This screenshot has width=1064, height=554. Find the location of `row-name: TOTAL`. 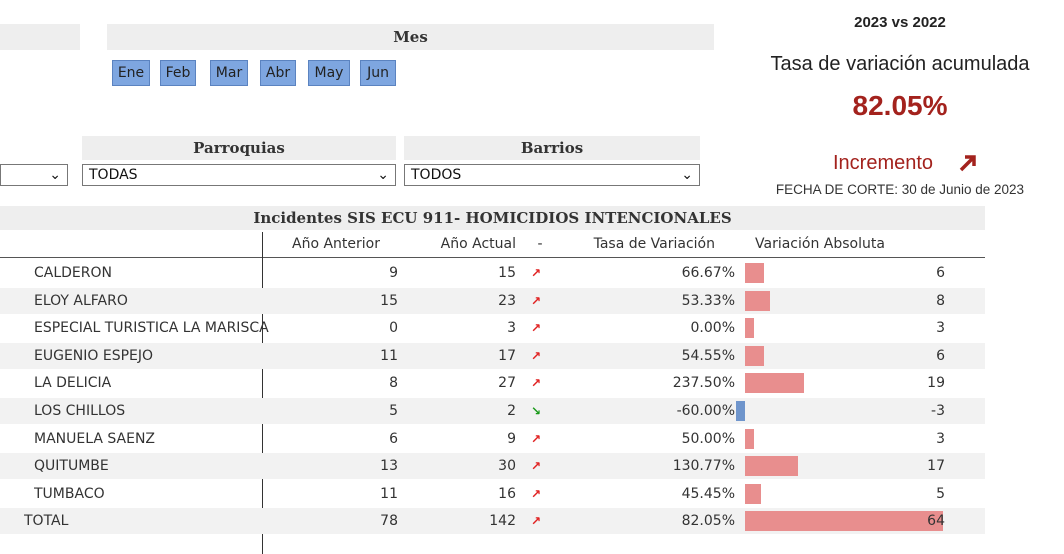

row-name: TOTAL is located at coordinates (46, 521).